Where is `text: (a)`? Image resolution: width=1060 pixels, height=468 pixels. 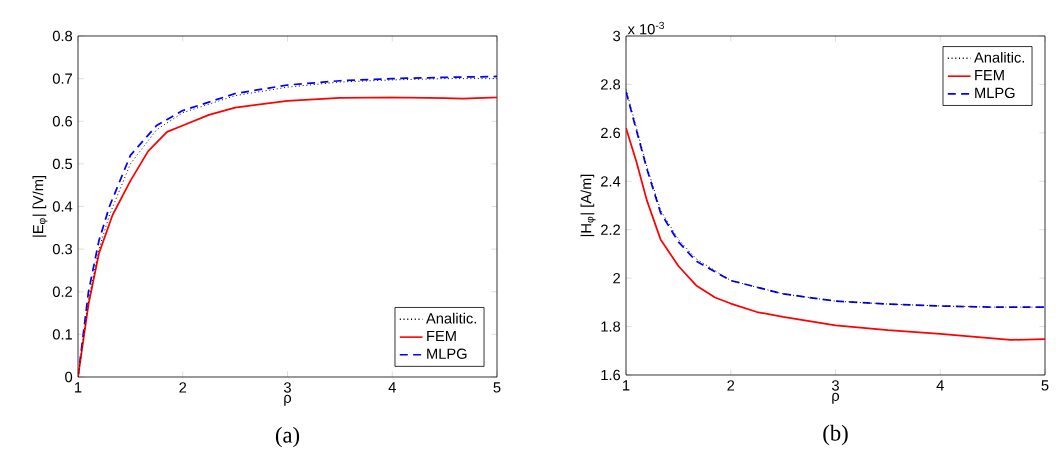
text: (a) is located at coordinates (287, 437).